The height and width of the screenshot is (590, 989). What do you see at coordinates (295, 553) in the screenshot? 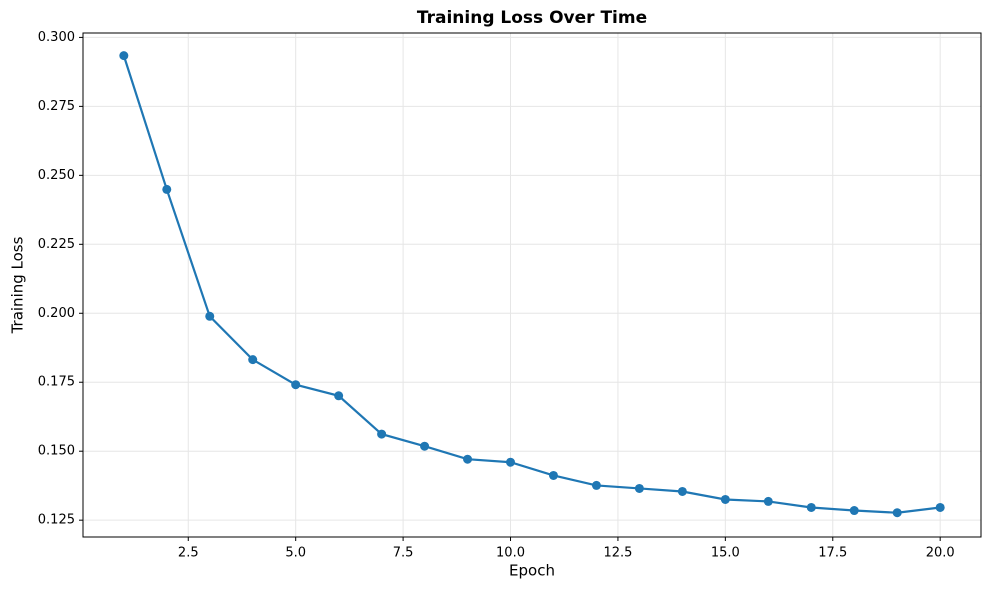
I see `x-tick-label: 5.0` at bounding box center [295, 553].